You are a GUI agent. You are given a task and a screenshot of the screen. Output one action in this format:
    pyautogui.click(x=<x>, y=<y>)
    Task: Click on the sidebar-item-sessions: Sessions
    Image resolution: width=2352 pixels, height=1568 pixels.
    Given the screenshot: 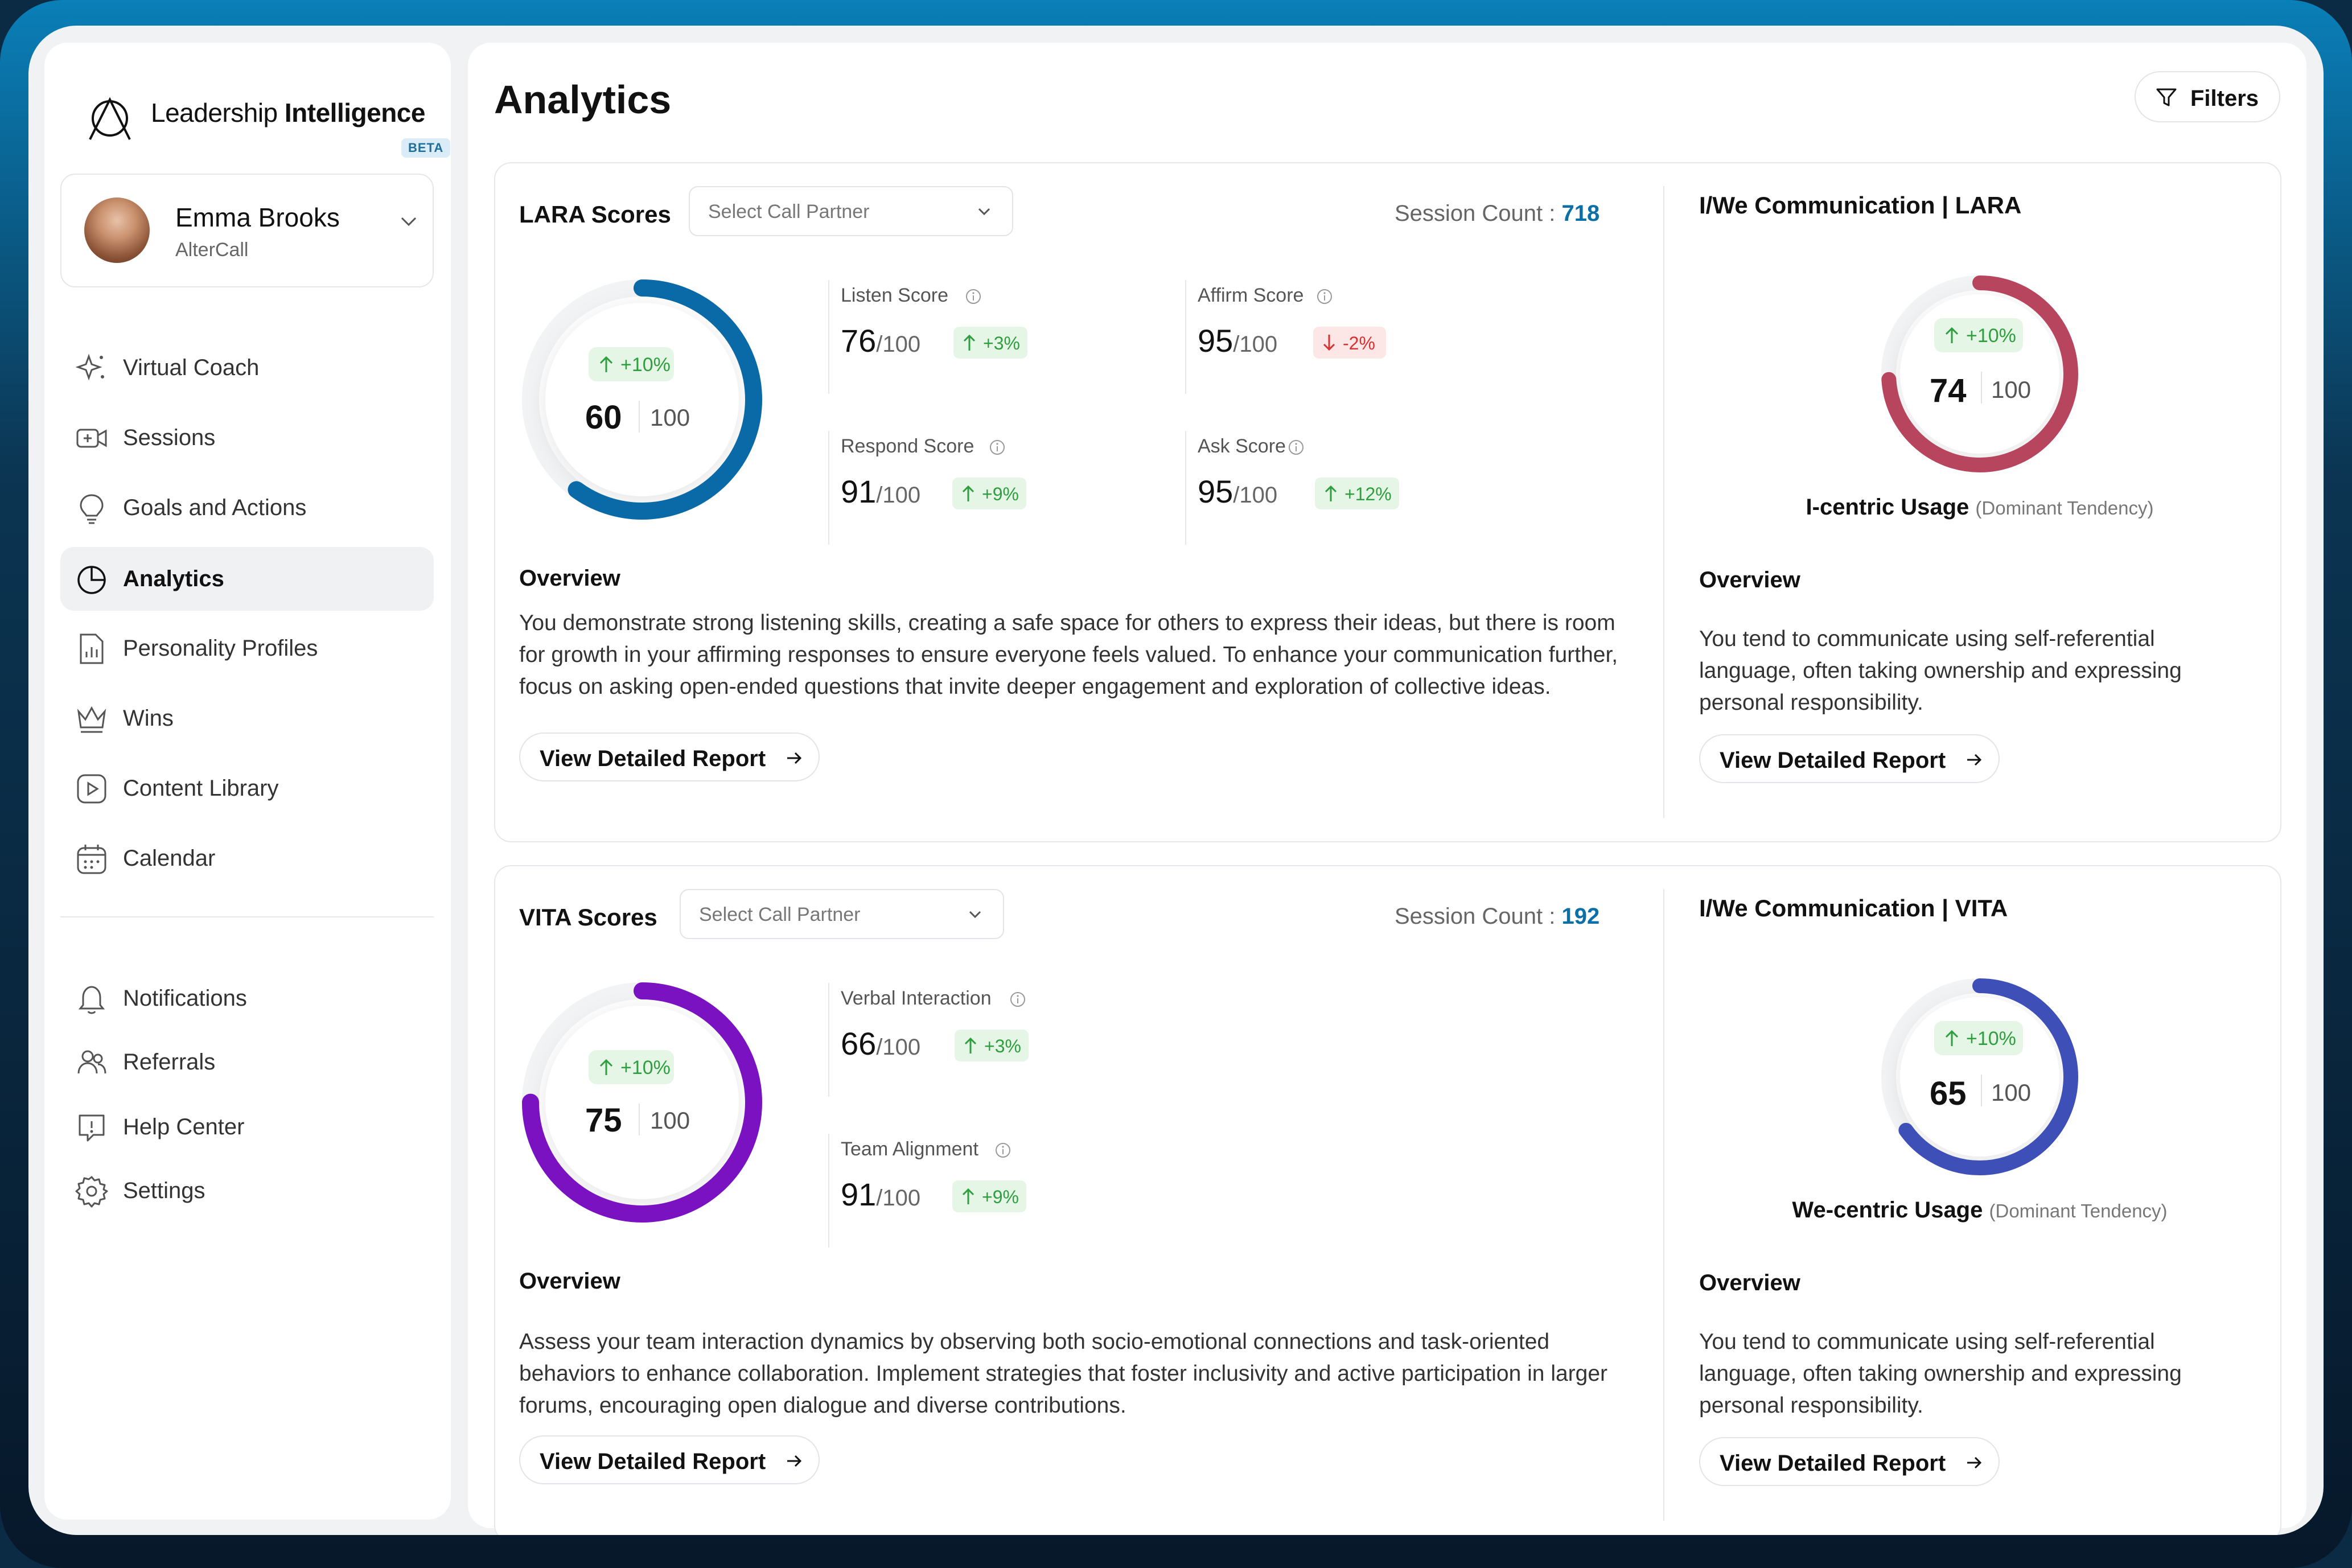 What is the action you would take?
    pyautogui.click(x=247, y=438)
    